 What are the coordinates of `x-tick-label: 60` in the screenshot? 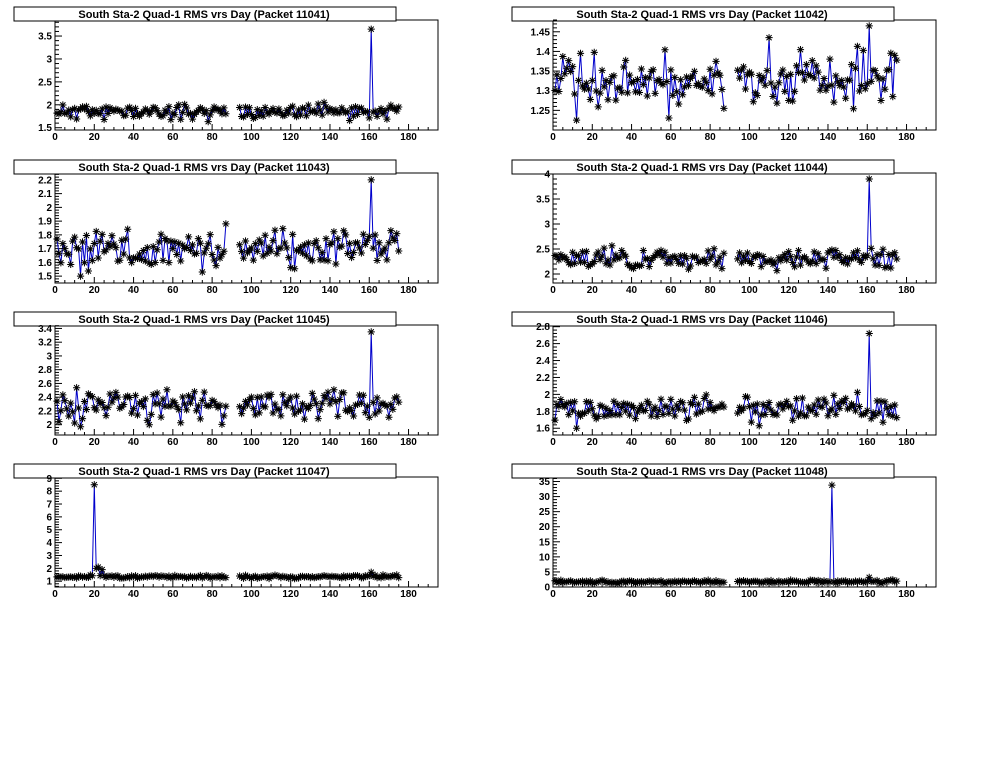 It's located at (173, 290).